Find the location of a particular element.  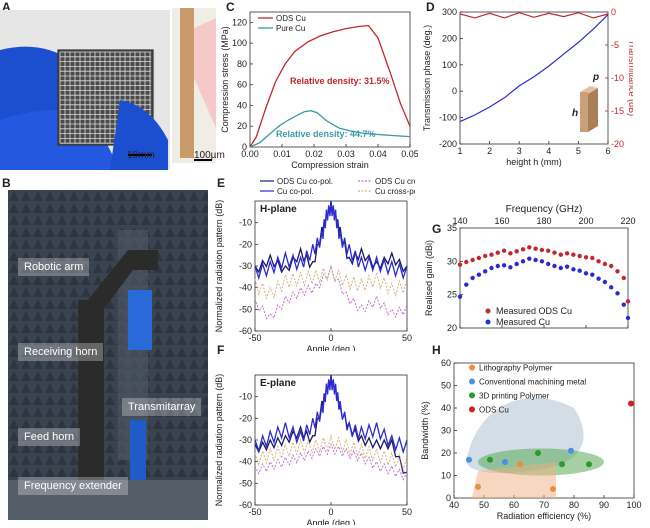

series-cu-cross-pol- is located at coordinates (331, 452).